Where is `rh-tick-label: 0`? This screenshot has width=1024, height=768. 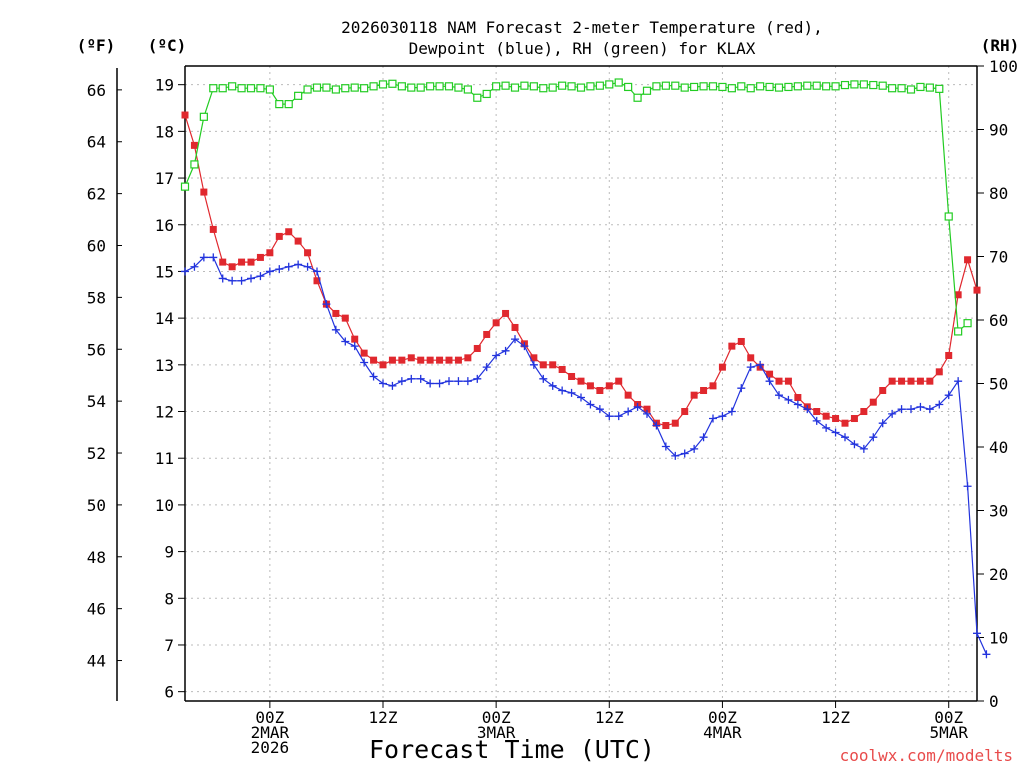 rh-tick-label: 0 is located at coordinates (994, 701).